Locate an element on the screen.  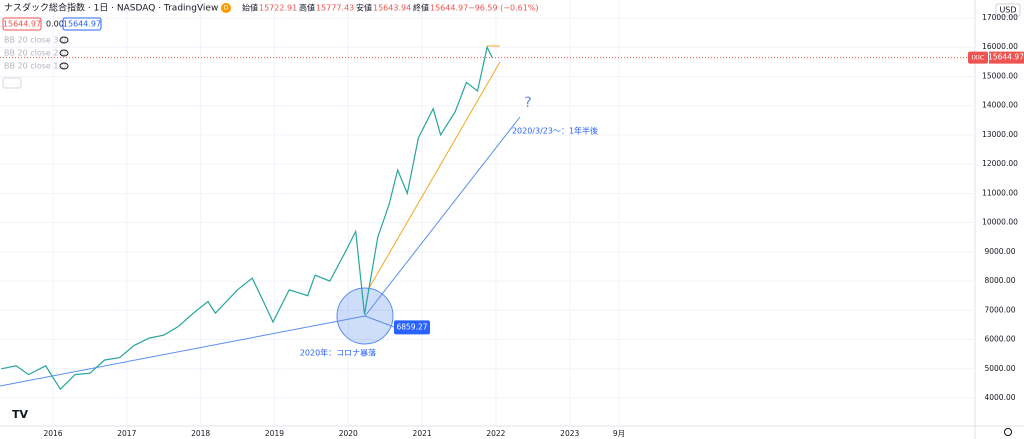
change: −96.59 (−0.61%) is located at coordinates (503, 8).